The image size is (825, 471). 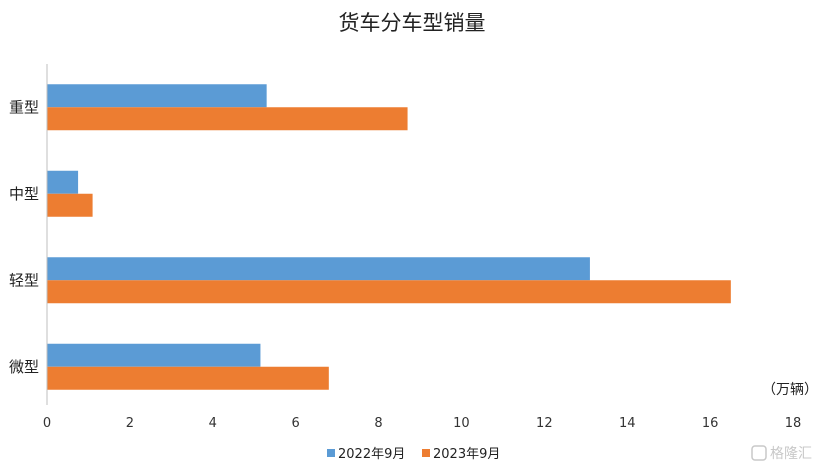 What do you see at coordinates (426, 453) in the screenshot?
I see `legend-swatch-2023` at bounding box center [426, 453].